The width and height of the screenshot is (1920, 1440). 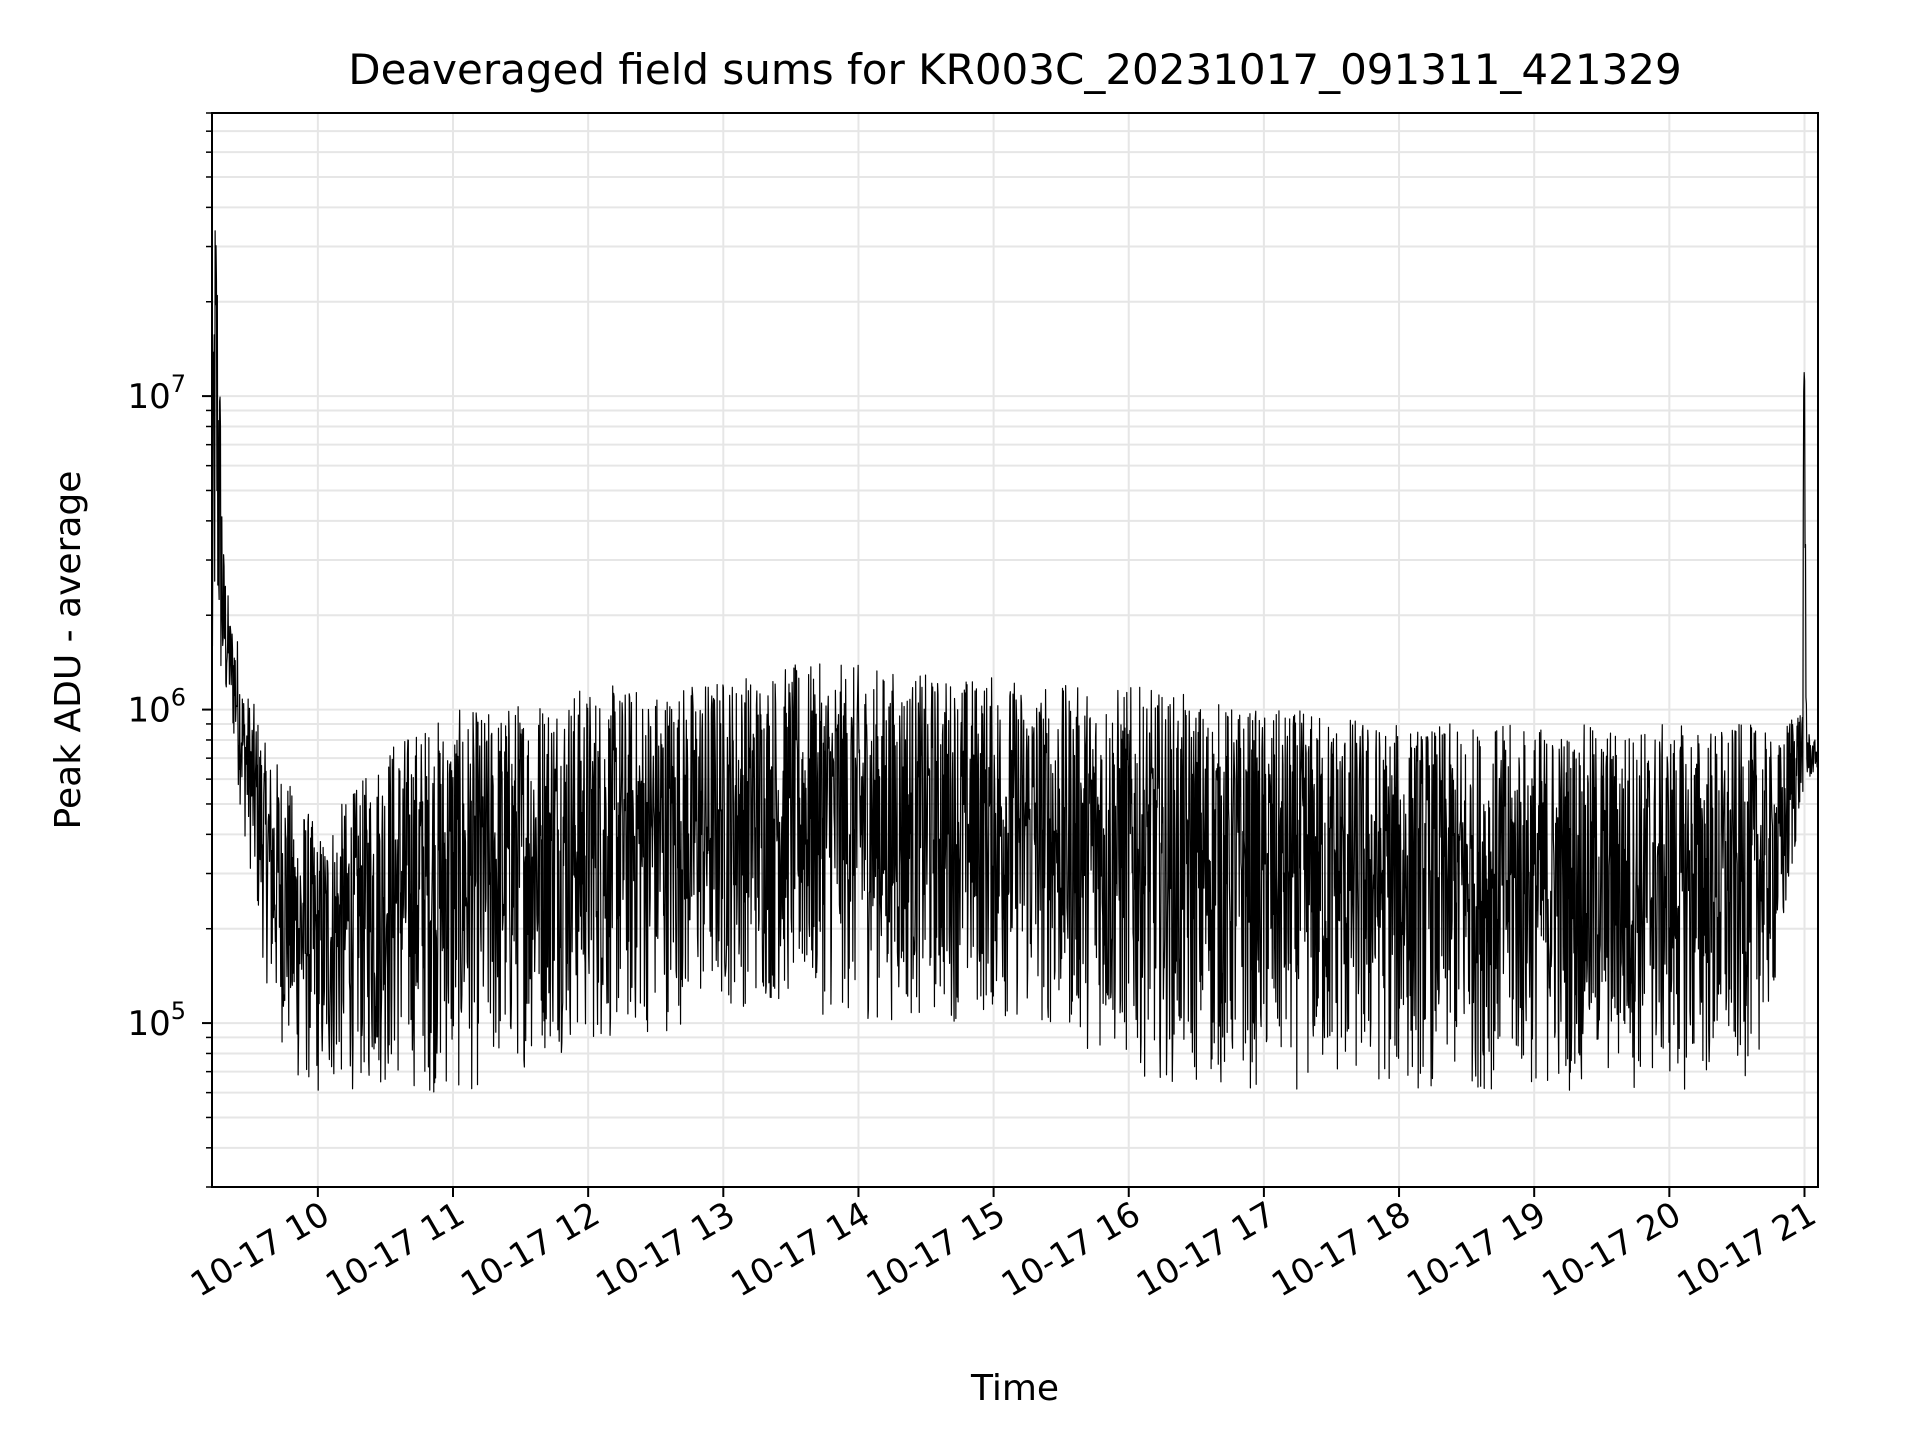 I want to click on x-tick-label: 10-17 12, so click(x=530, y=1249).